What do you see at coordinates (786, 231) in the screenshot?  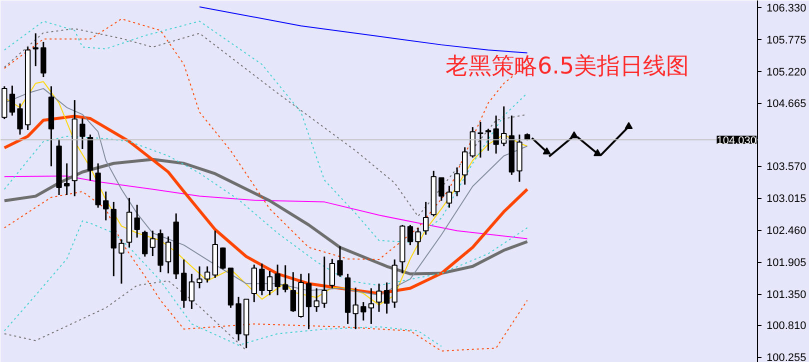 I see `y-tick-label: 102.460` at bounding box center [786, 231].